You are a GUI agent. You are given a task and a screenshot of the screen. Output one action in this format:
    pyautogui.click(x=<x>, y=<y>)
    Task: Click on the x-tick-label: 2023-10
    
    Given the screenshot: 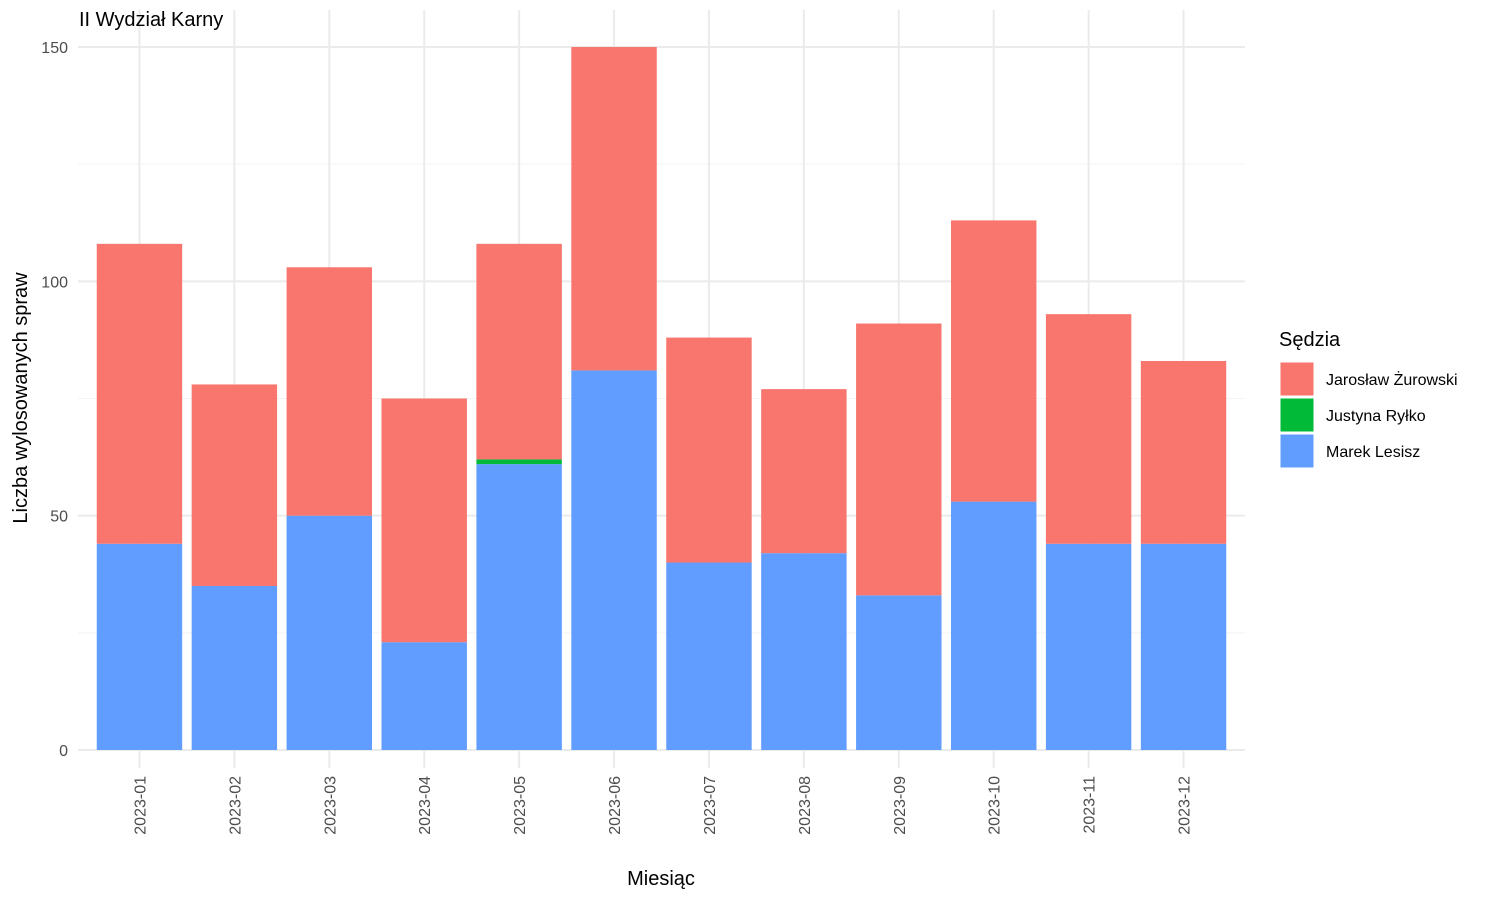 What is the action you would take?
    pyautogui.click(x=995, y=805)
    